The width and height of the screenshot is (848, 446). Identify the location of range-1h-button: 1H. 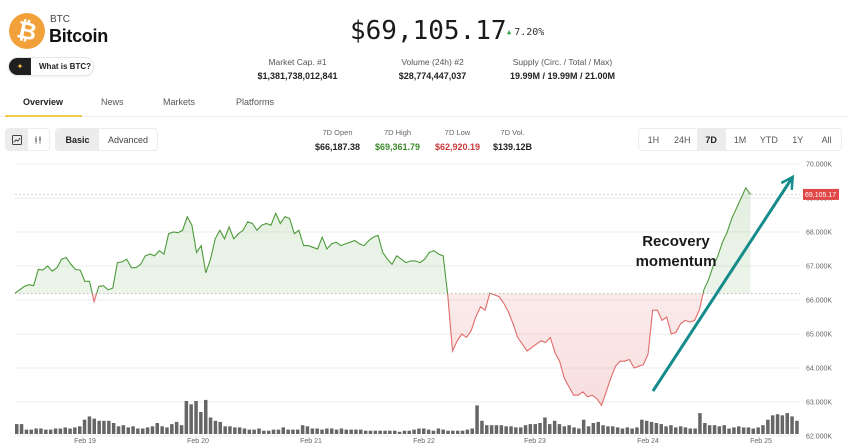
(653, 139).